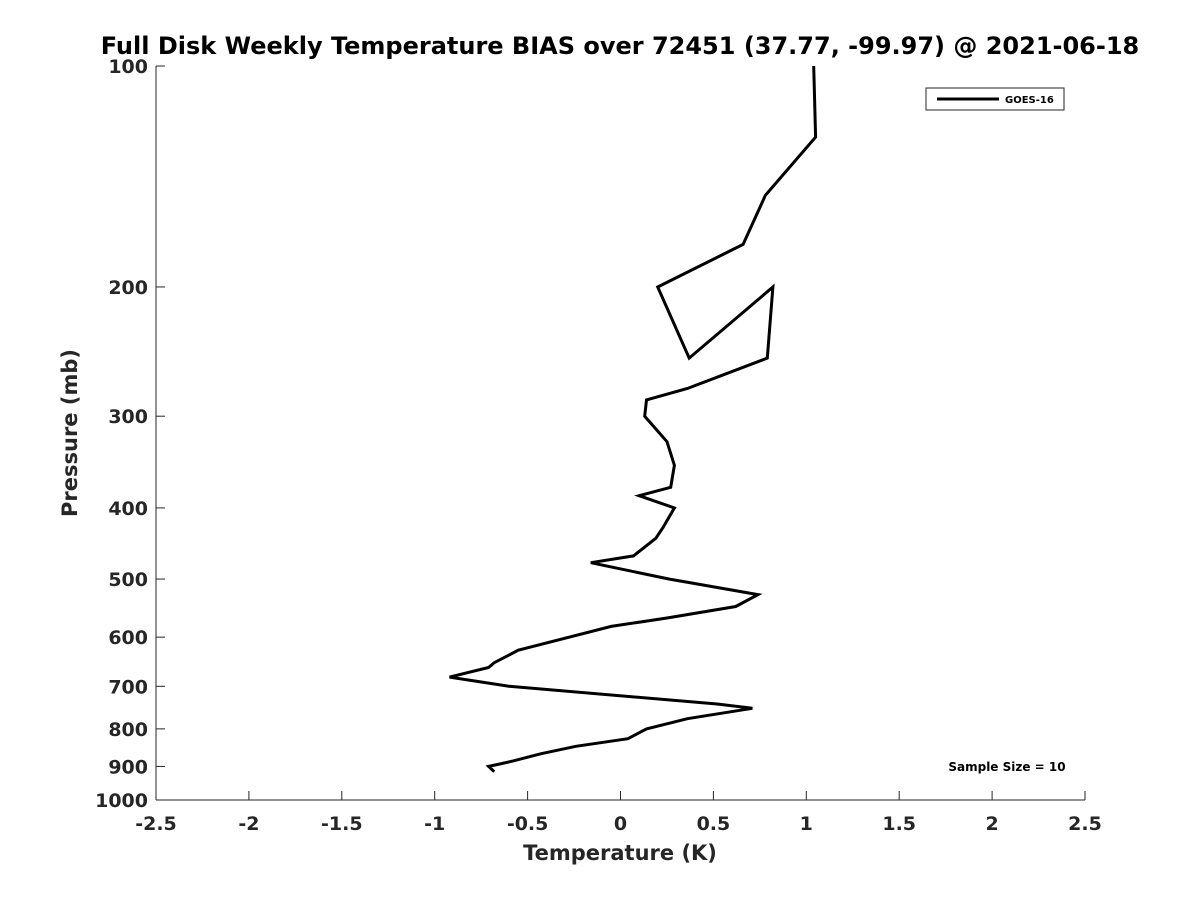 Image resolution: width=1200 pixels, height=900 pixels. Describe the element at coordinates (995, 99) in the screenshot. I see `legend: GOES-16` at that location.